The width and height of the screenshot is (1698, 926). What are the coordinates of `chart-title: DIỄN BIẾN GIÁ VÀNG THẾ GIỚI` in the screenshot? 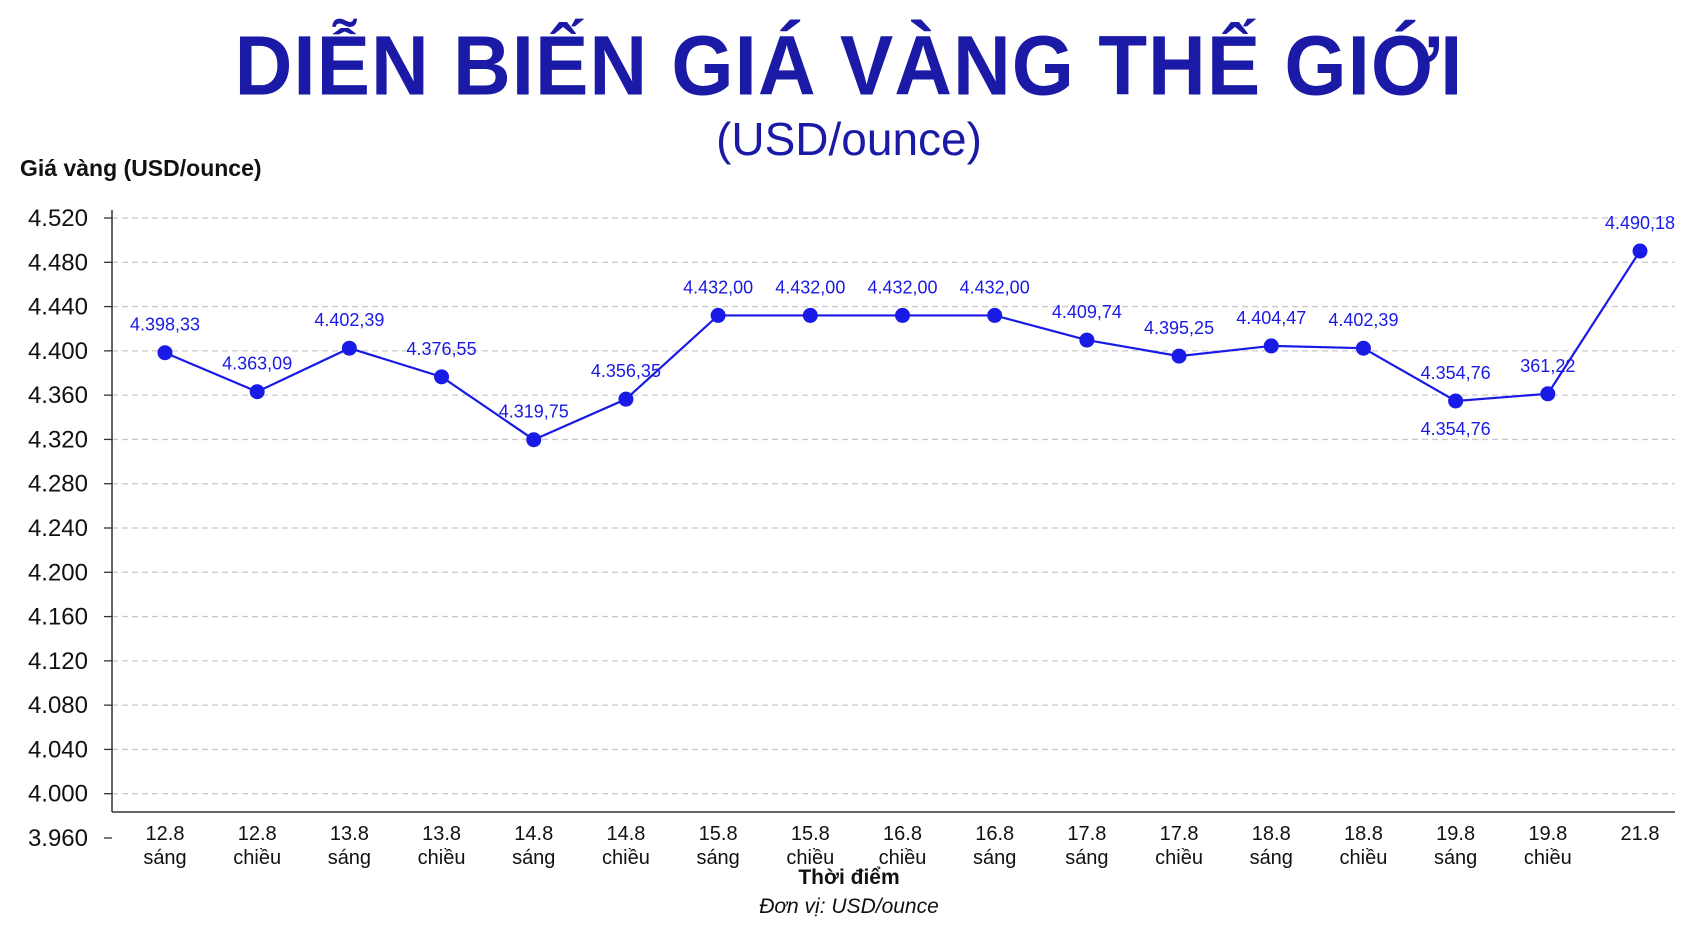 It's located at (849, 65).